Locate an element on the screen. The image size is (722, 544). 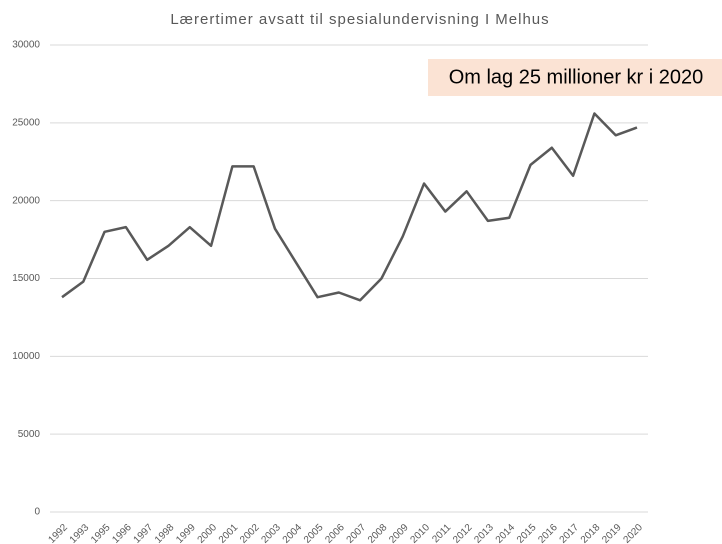
y-tick-label: 15000 is located at coordinates (26, 278).